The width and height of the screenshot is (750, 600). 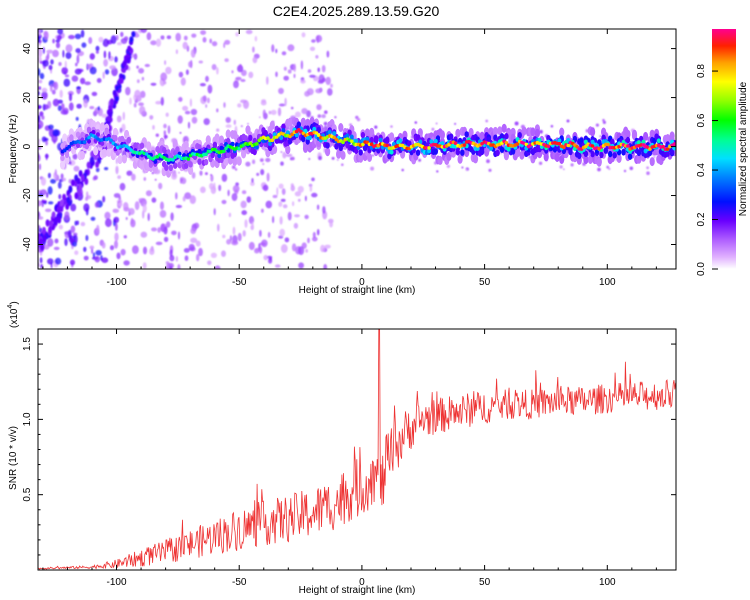 What do you see at coordinates (485, 582) in the screenshot?
I see `snr-x-tick-label: 50` at bounding box center [485, 582].